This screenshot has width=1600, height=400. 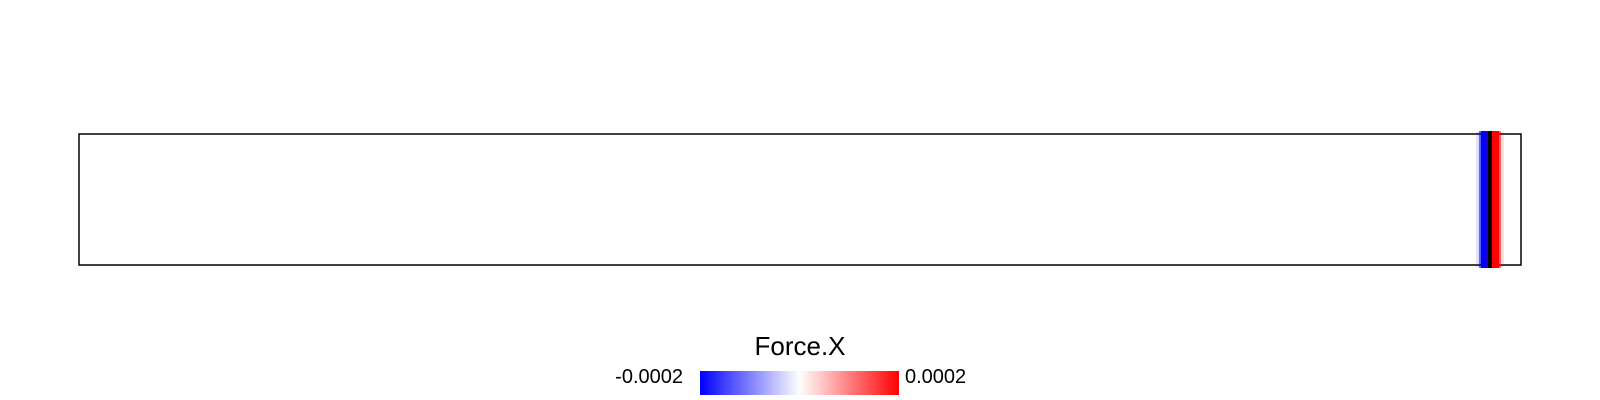 I want to click on colorbar-gradient, so click(x=799, y=383).